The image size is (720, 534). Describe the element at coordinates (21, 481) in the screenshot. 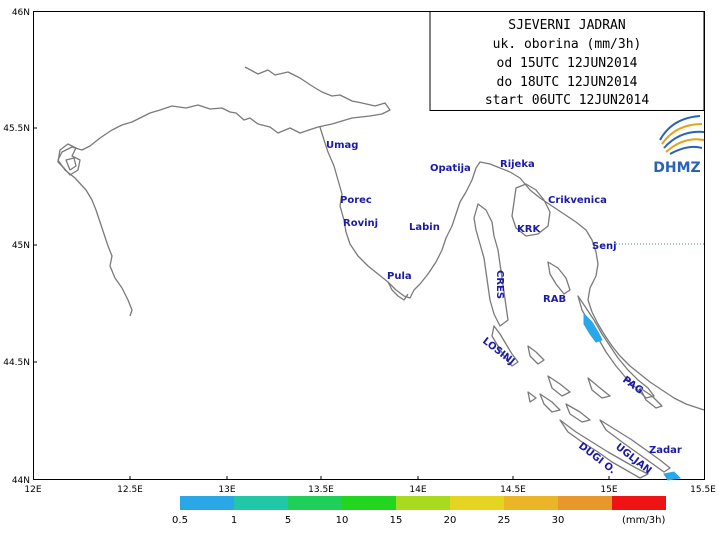

I see `y-tick-label: 44N` at that location.